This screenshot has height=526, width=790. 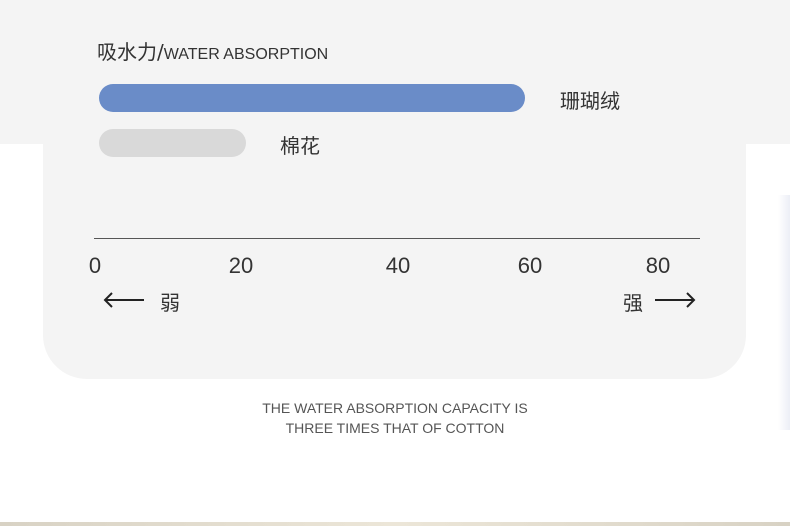 I want to click on bar-coral-fleece, so click(x=312, y=98).